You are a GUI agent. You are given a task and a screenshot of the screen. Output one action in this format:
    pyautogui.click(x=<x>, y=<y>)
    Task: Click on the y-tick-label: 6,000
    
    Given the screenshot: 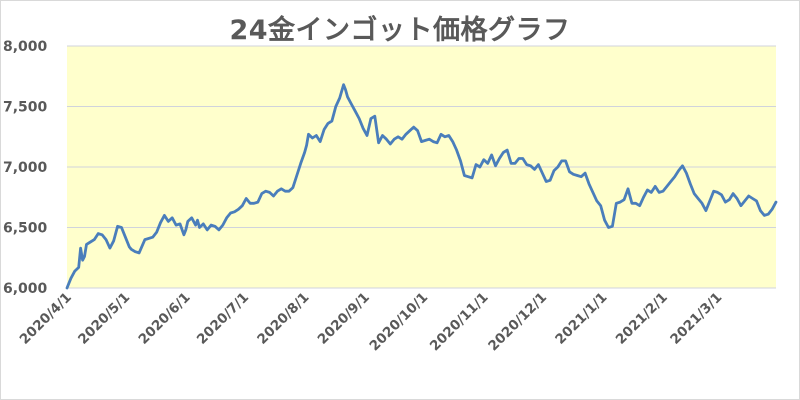 What is the action you would take?
    pyautogui.click(x=25, y=289)
    